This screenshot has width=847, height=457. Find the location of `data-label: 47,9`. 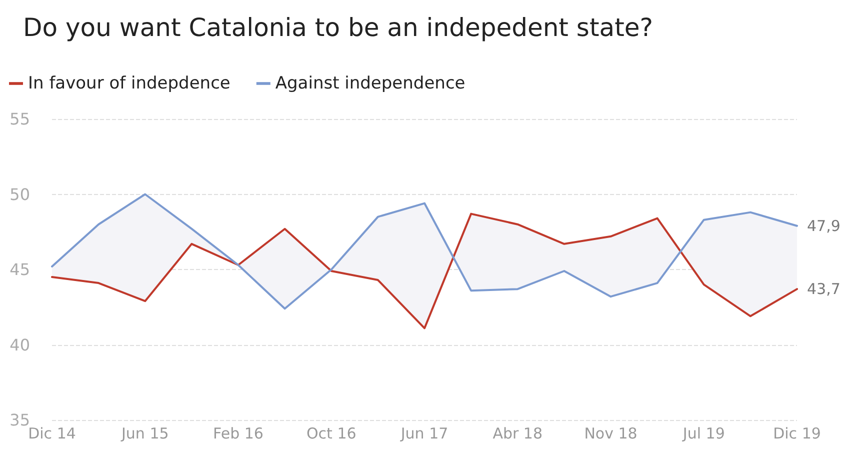

data-label: 47,9 is located at coordinates (823, 225).